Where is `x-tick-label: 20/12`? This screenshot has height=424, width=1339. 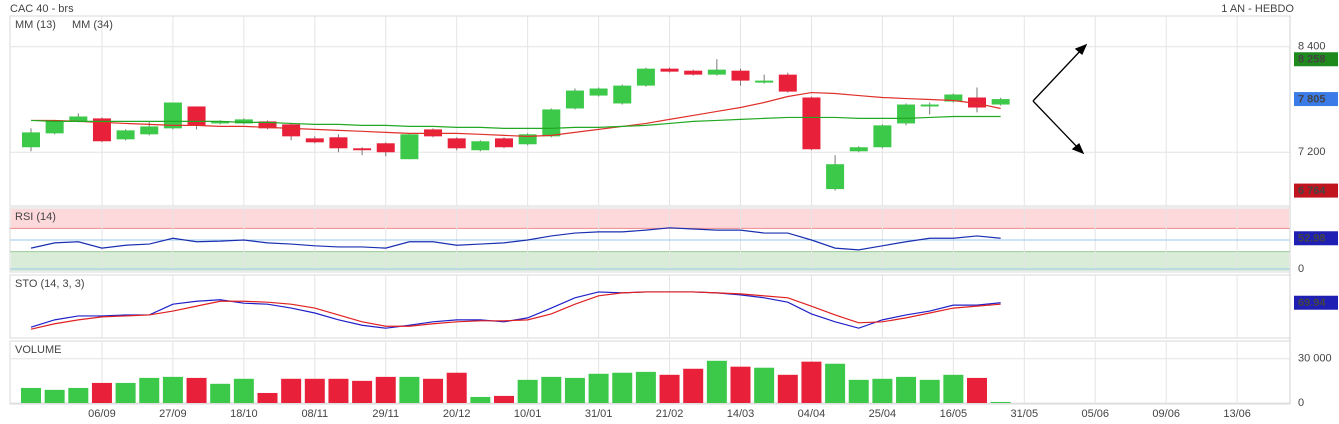
x-tick-label: 20/12 is located at coordinates (457, 414).